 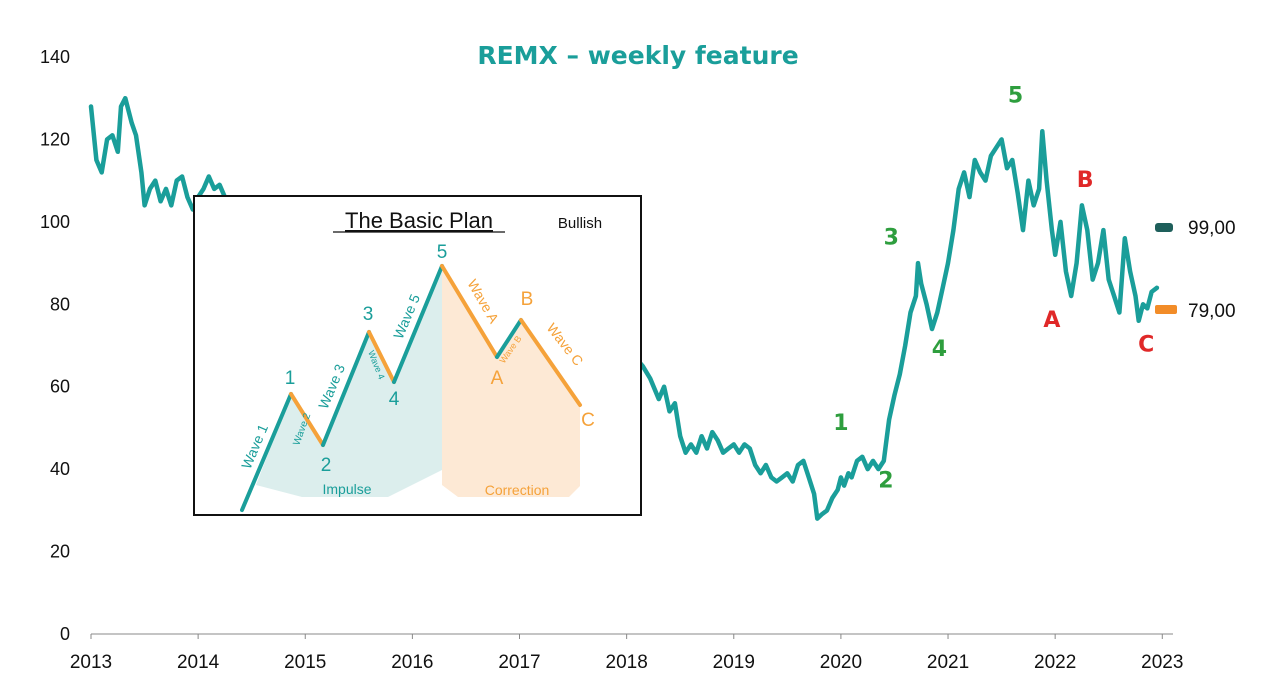 What do you see at coordinates (527, 299) in the screenshot?
I see `inset-point-B: B` at bounding box center [527, 299].